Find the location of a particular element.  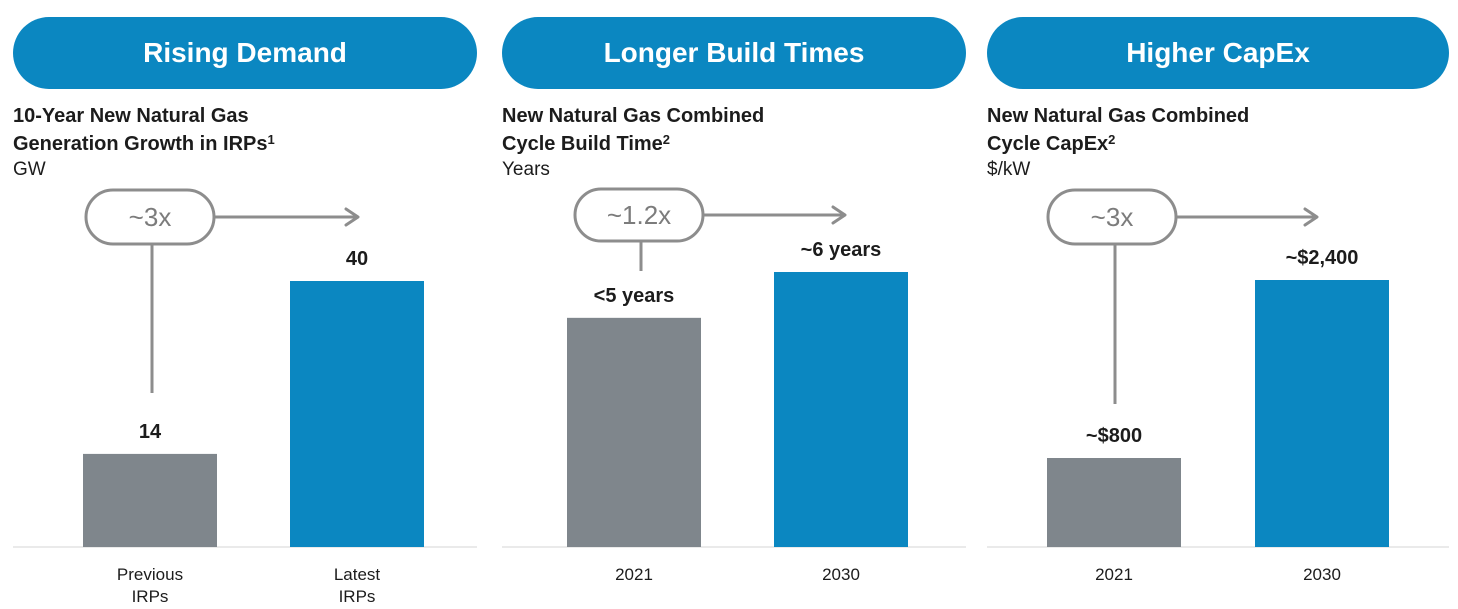

panel-header: Higher CapEx is located at coordinates (1218, 53).